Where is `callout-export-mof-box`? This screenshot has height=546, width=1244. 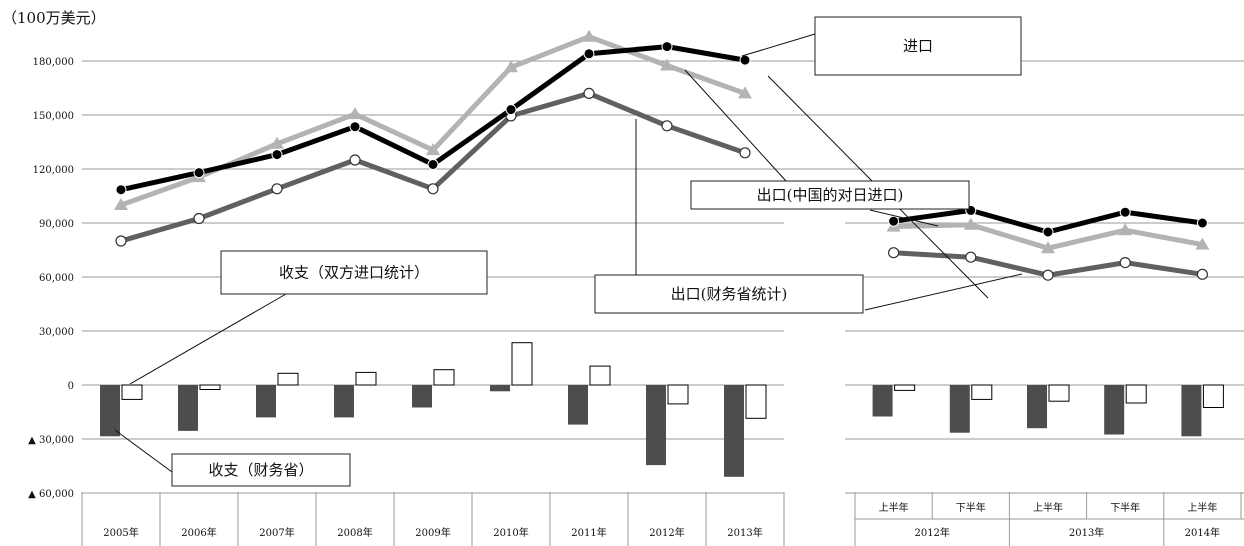
callout-export-mof-box is located at coordinates (729, 294).